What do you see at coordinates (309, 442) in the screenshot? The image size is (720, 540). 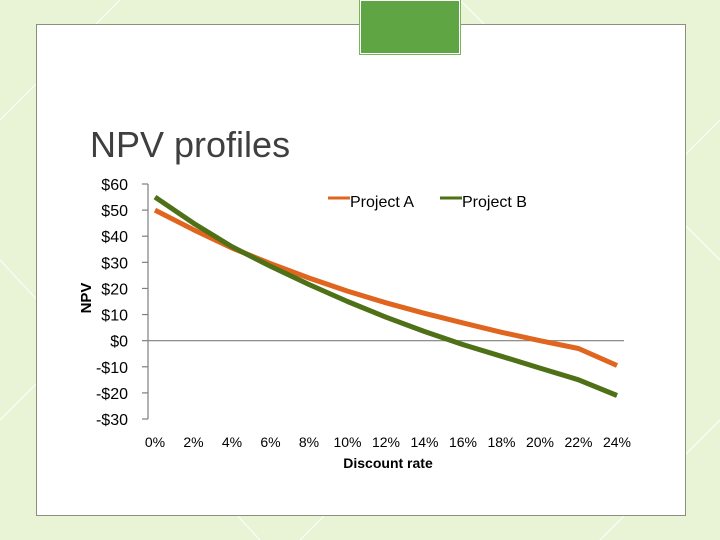 I see `x-tick-label: 8%` at bounding box center [309, 442].